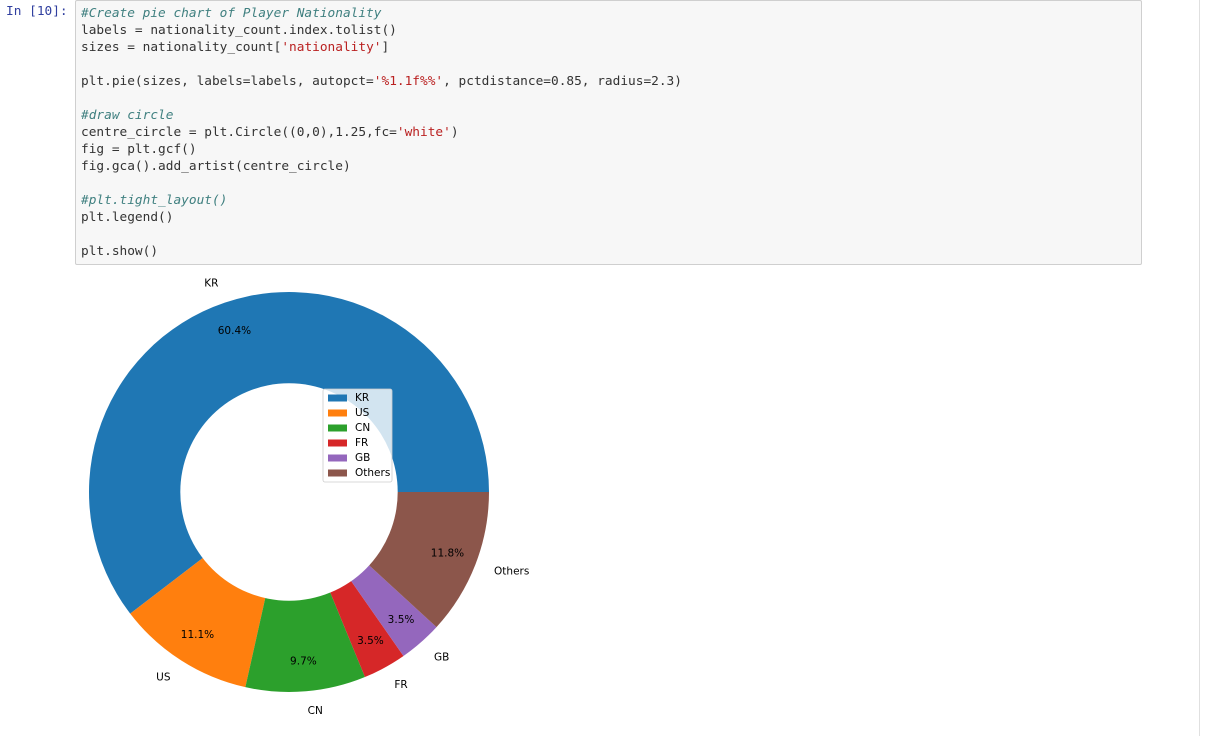 This screenshot has height=736, width=1207. I want to click on pct-label: 9.7%, so click(303, 661).